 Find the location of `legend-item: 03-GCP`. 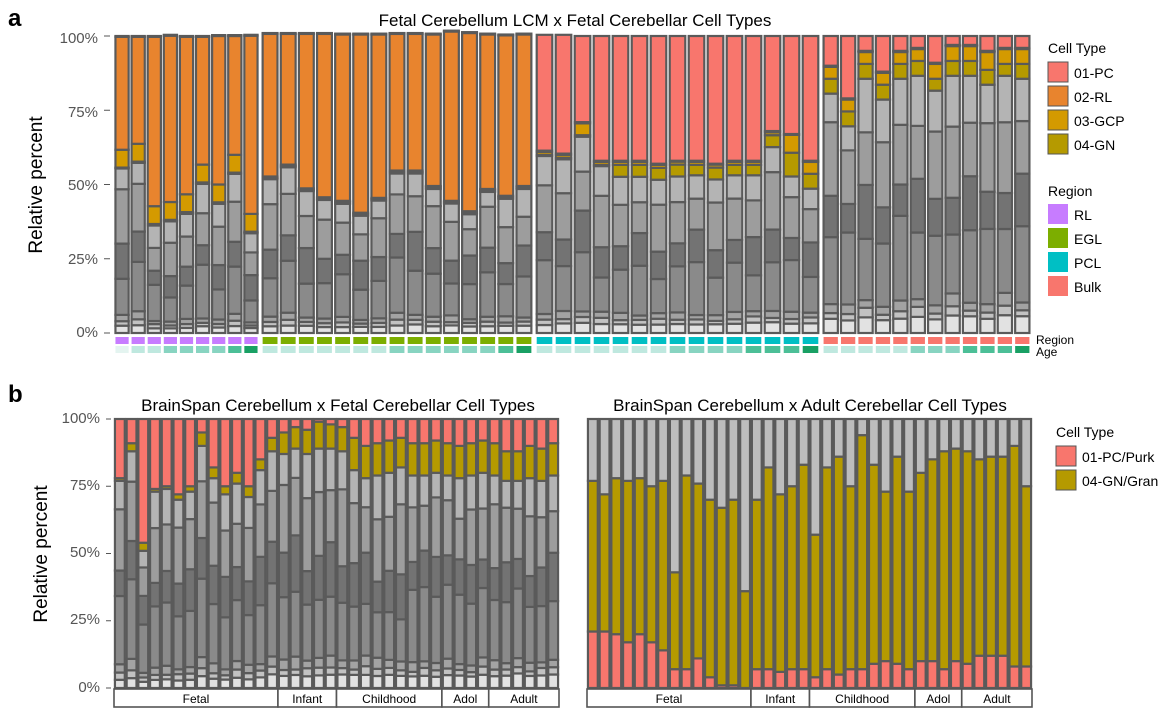

legend-item: 03-GCP is located at coordinates (1086, 120).